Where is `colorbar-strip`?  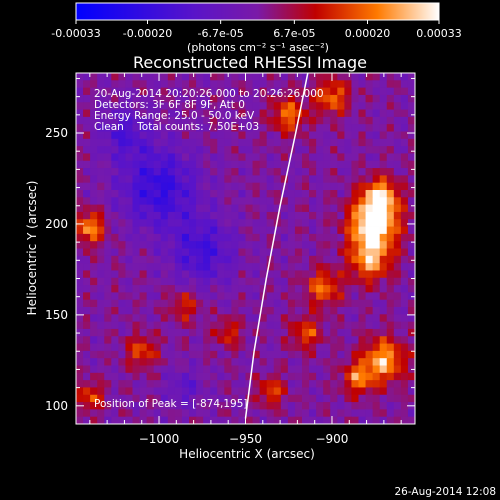 colorbar-strip is located at coordinates (257, 11).